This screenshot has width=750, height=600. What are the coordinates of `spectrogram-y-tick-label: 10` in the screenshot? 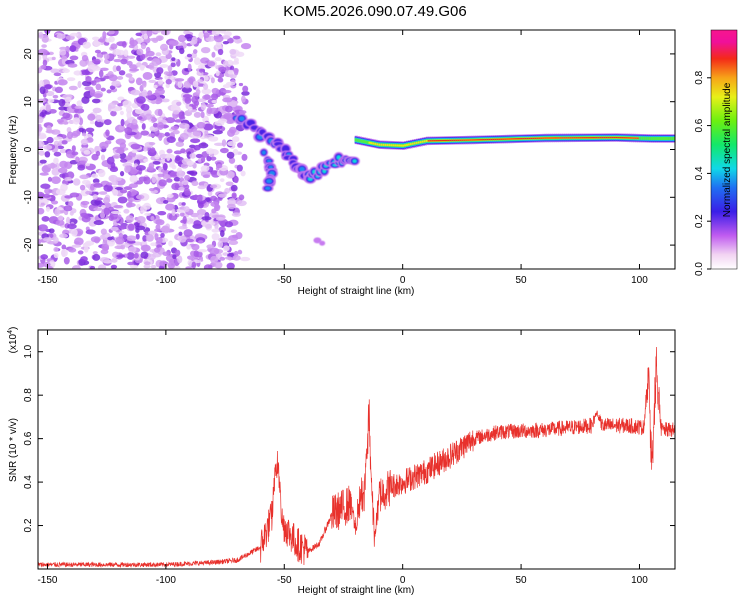 It's located at (28, 102).